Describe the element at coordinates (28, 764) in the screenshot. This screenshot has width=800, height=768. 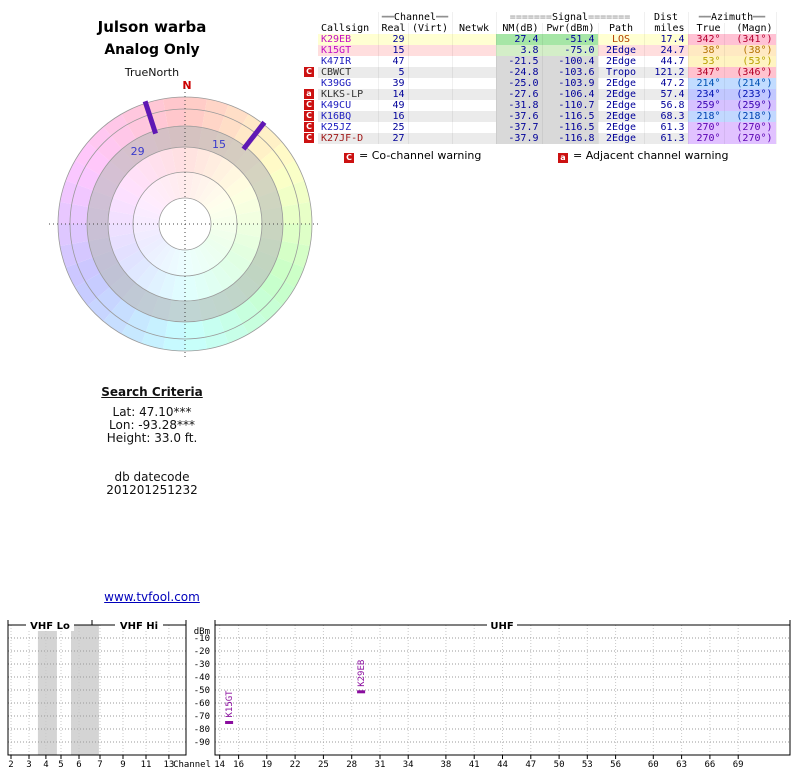
I see `channel-tick-label: 3` at that location.